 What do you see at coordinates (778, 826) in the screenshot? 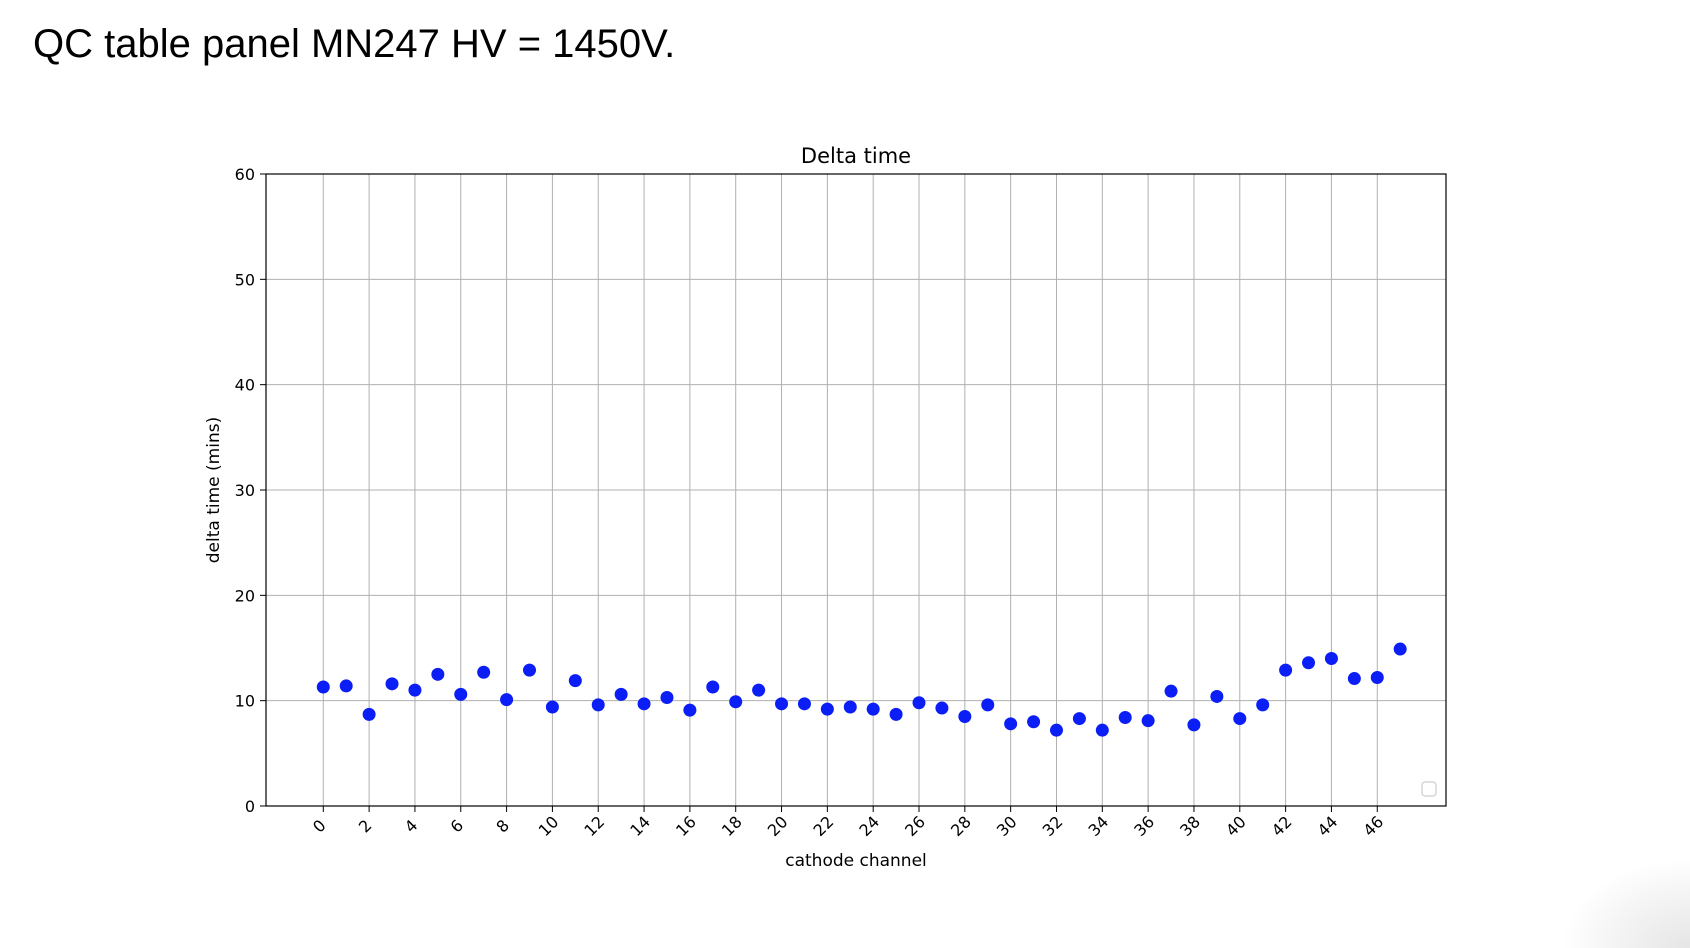
I see `x-tick-label: 20` at bounding box center [778, 826].